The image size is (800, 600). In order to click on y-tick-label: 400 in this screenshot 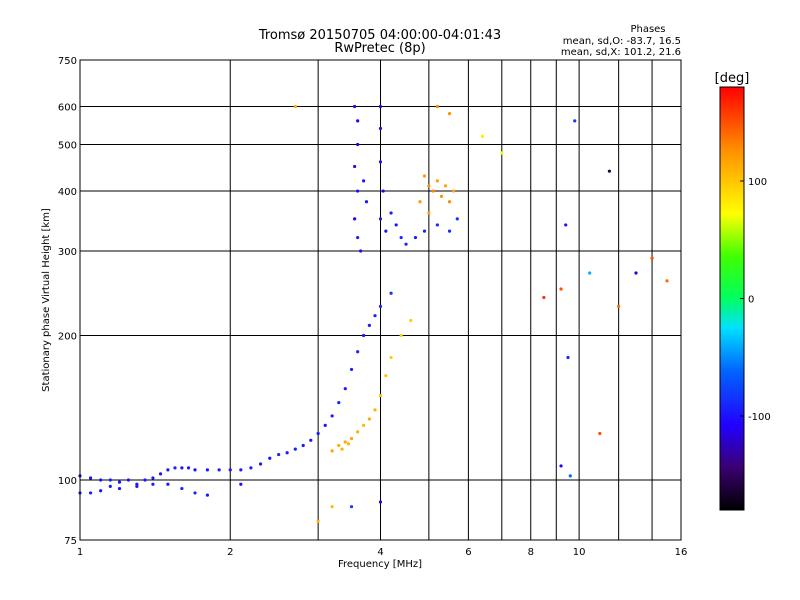, I will do `click(67, 192)`.